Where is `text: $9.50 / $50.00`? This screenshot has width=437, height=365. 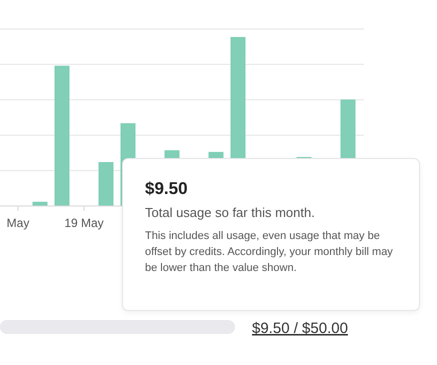
text: $9.50 / $50.00 is located at coordinates (300, 328).